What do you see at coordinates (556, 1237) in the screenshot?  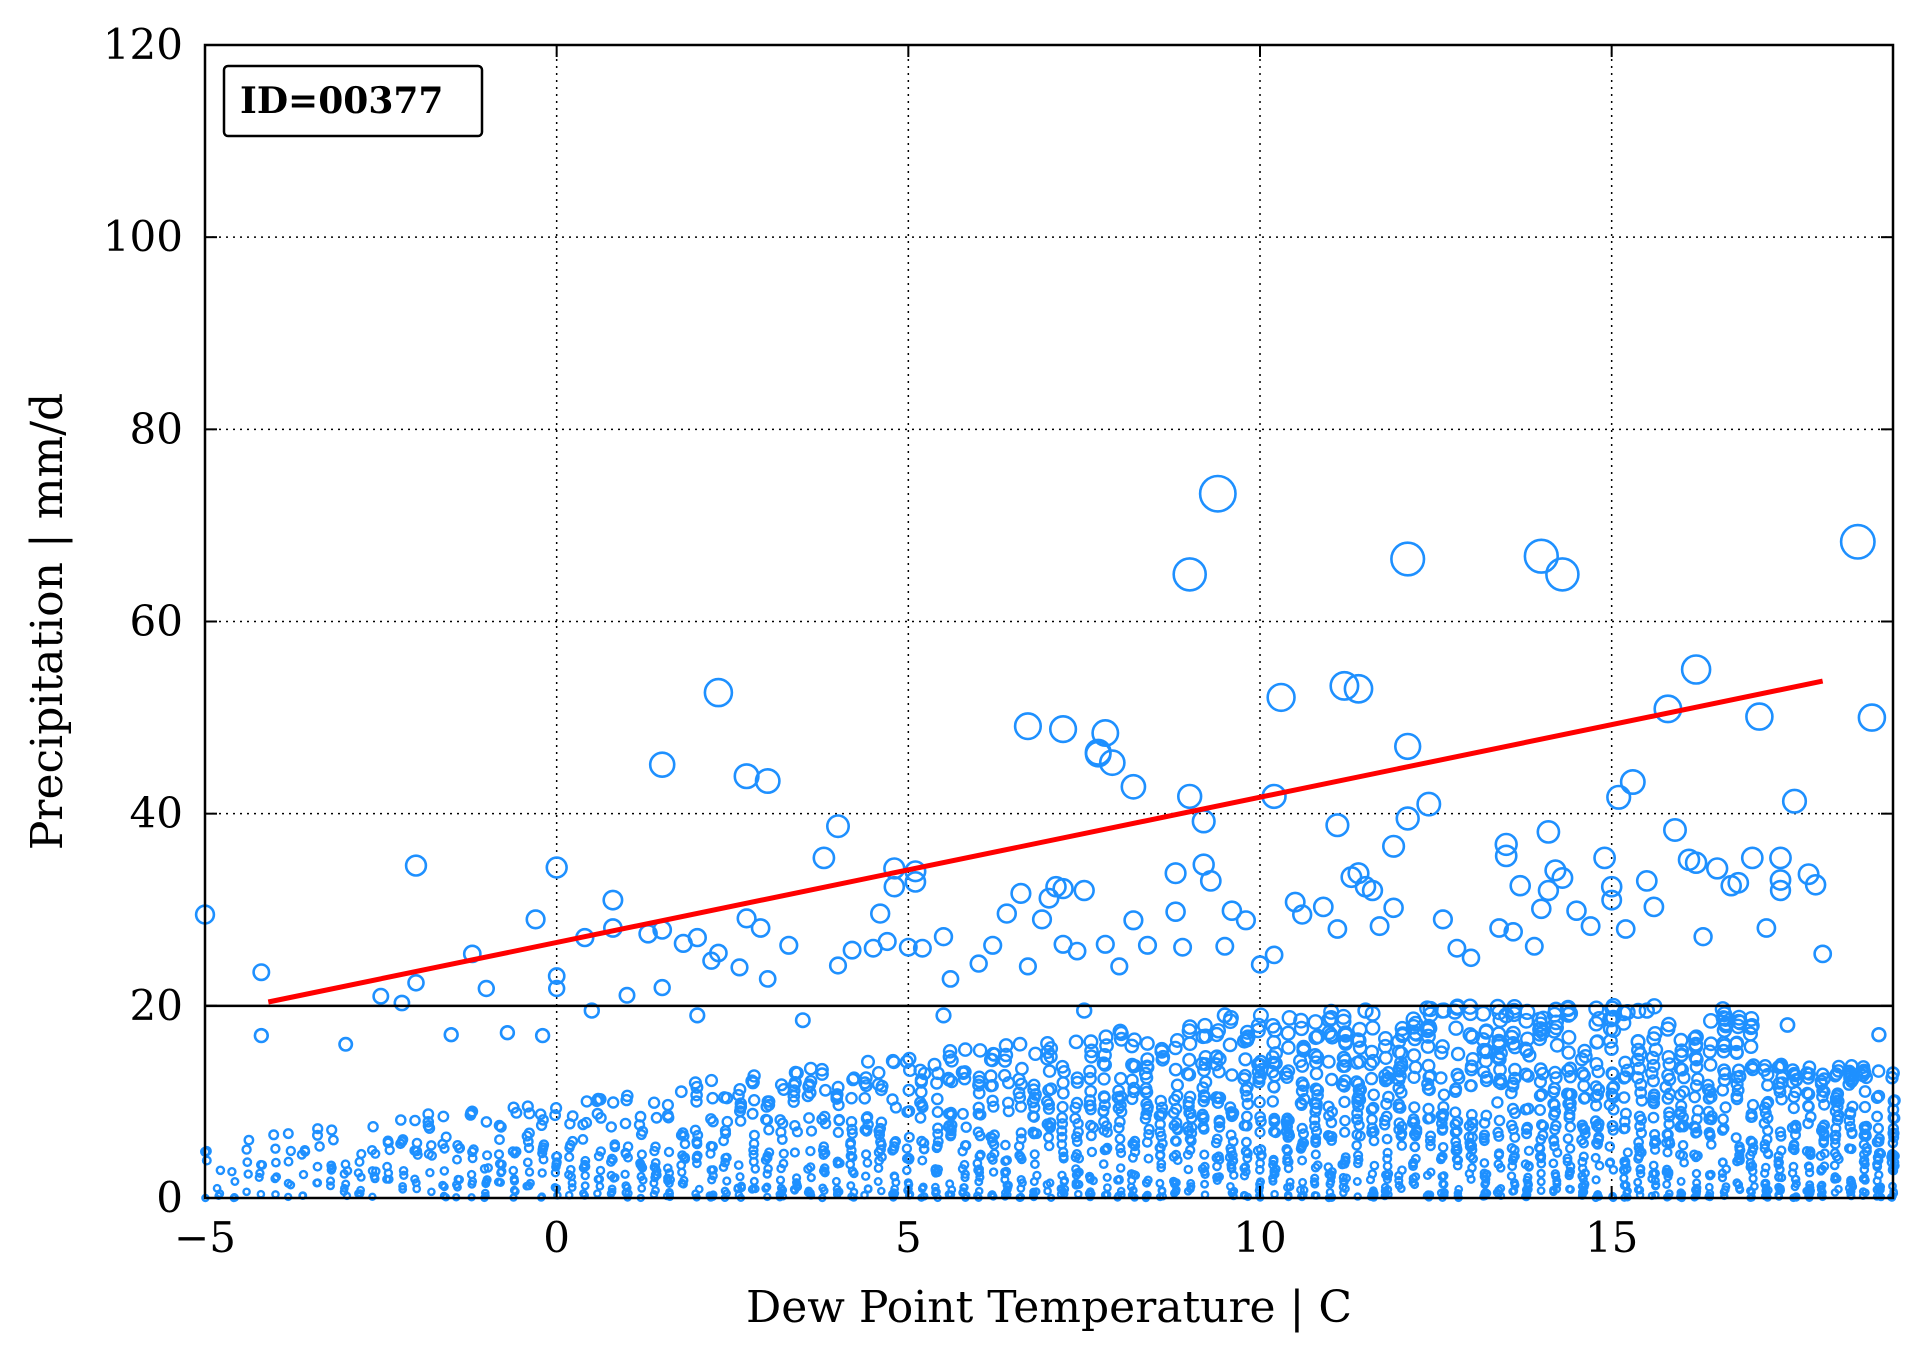 I see `x-tick-label: 0` at bounding box center [556, 1237].